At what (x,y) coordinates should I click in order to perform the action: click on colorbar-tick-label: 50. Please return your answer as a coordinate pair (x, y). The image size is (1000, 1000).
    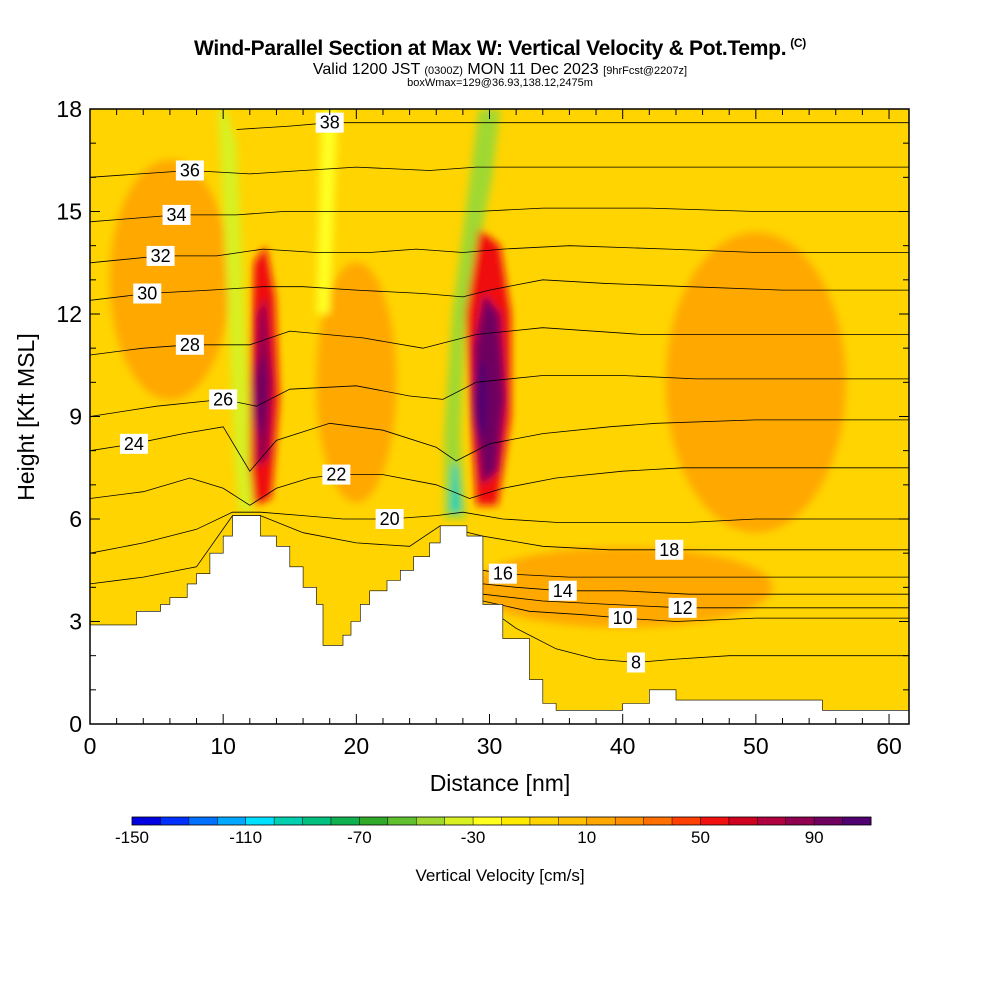
    Looking at the image, I should click on (700, 837).